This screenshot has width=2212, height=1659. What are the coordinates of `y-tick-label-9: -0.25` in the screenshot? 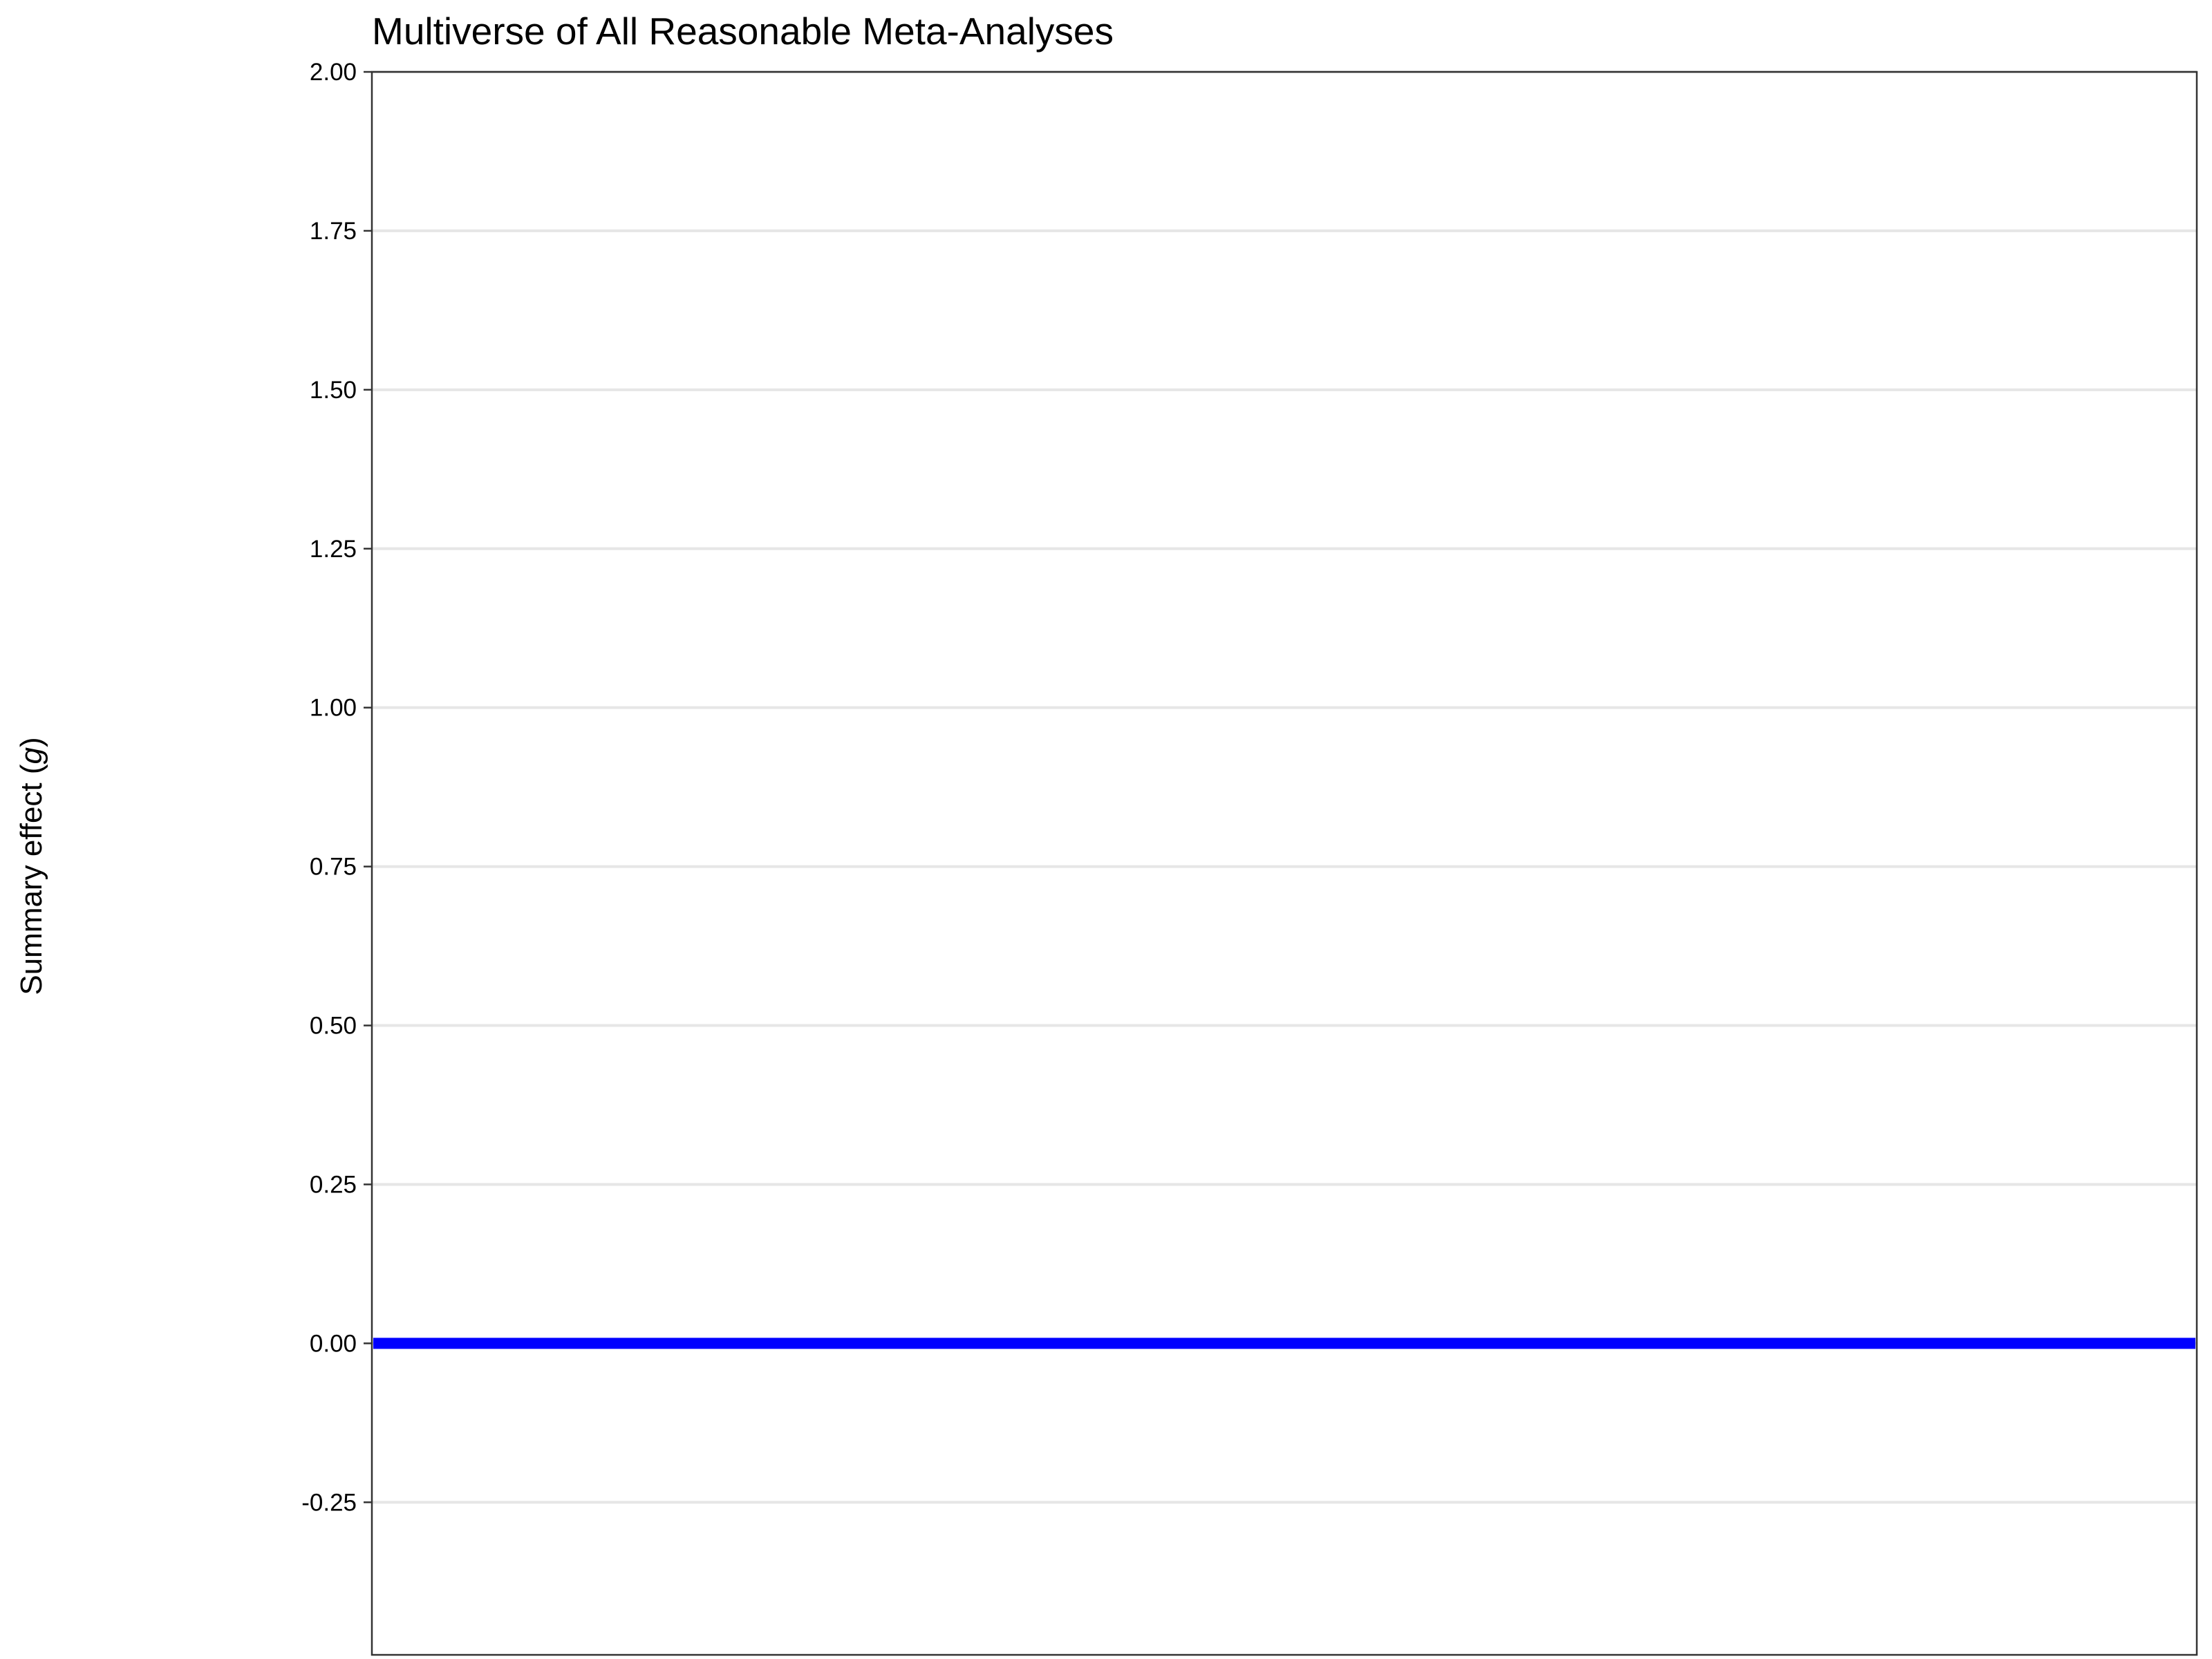 It's located at (329, 1502).